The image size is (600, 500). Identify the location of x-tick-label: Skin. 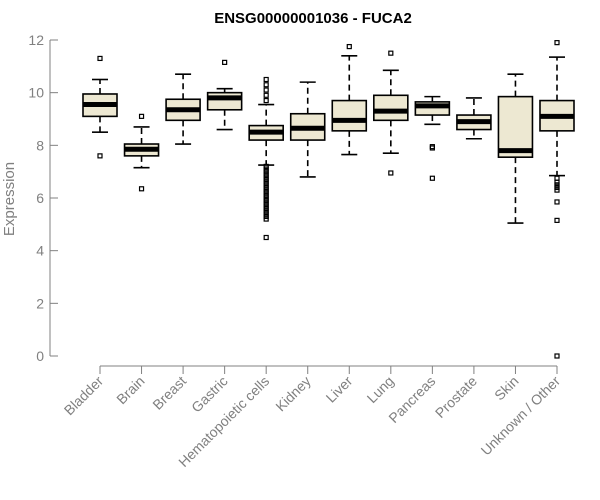
(506, 388).